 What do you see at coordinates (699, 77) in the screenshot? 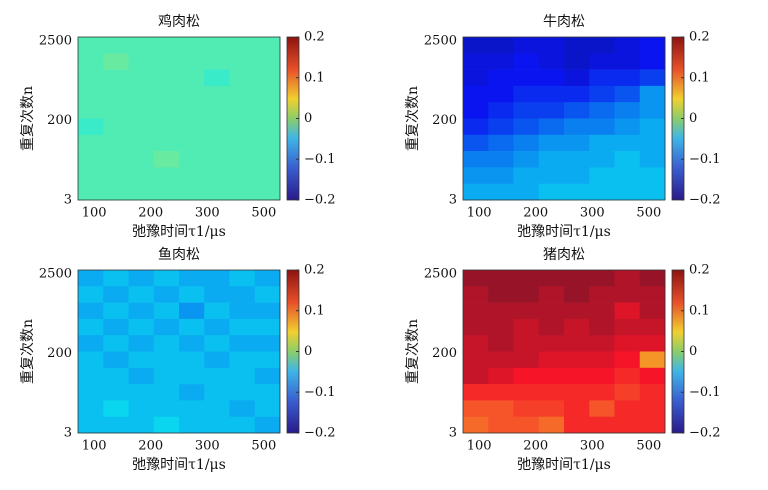
I see `colorbar-tick-label: 0.1` at bounding box center [699, 77].